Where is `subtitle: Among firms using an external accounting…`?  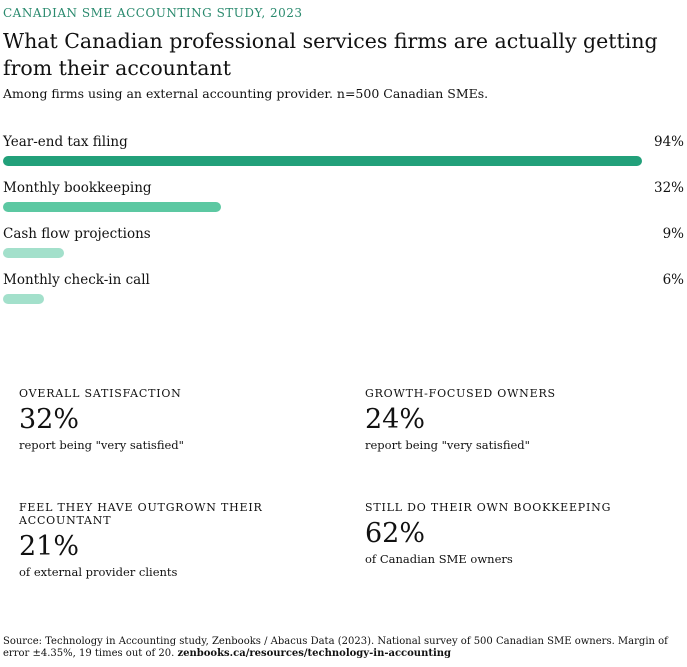 subtitle: Among firms using an external accounting… is located at coordinates (246, 93).